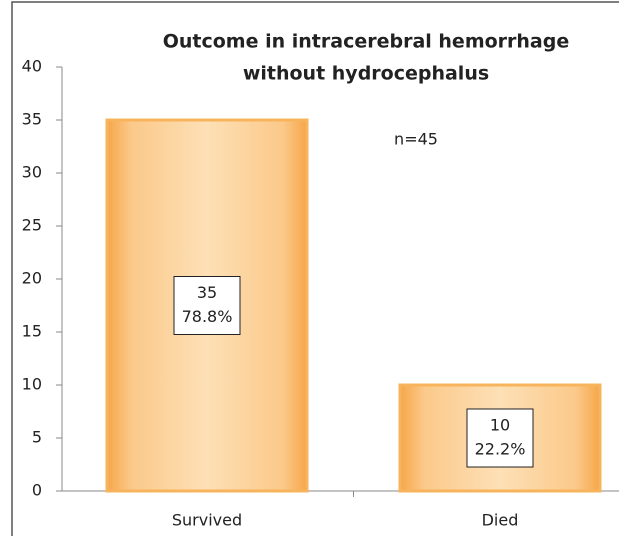  I want to click on y-tick-label: 10, so click(32, 384).